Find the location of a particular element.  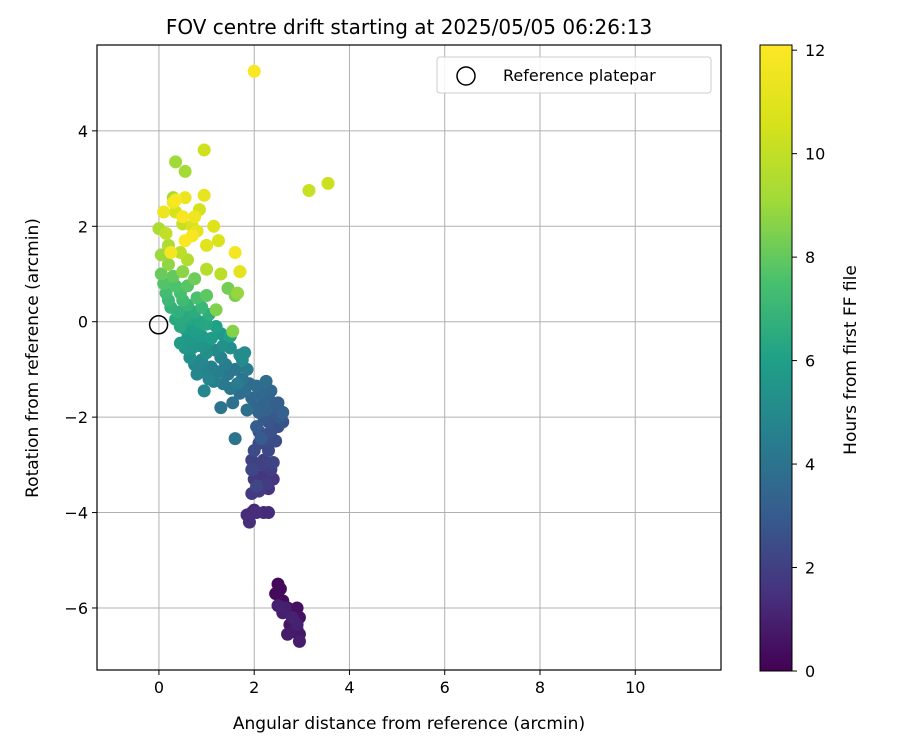

colorbar-gradient is located at coordinates (776, 358).